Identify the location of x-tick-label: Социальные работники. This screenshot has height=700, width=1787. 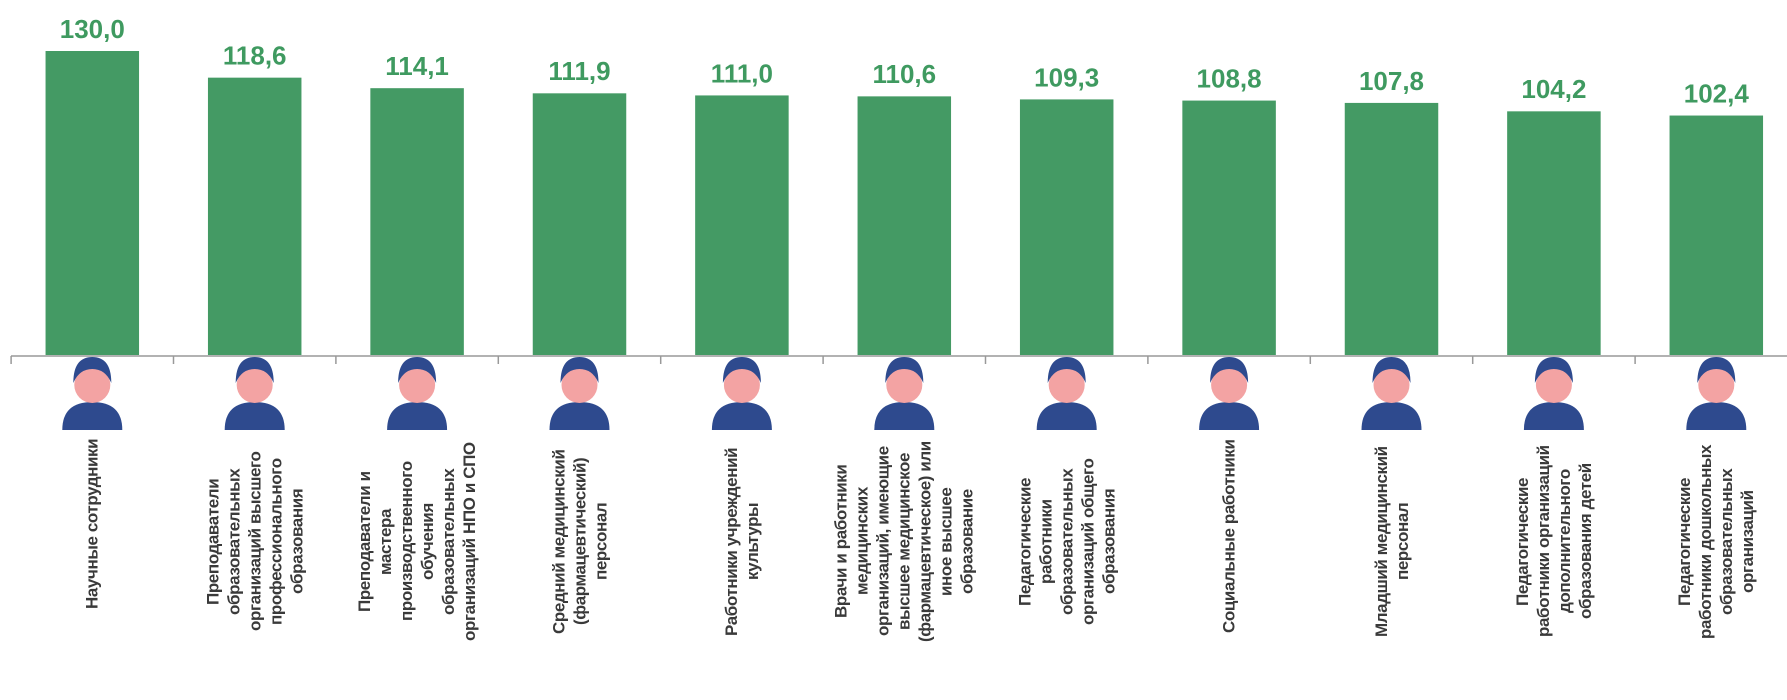
(1229, 568).